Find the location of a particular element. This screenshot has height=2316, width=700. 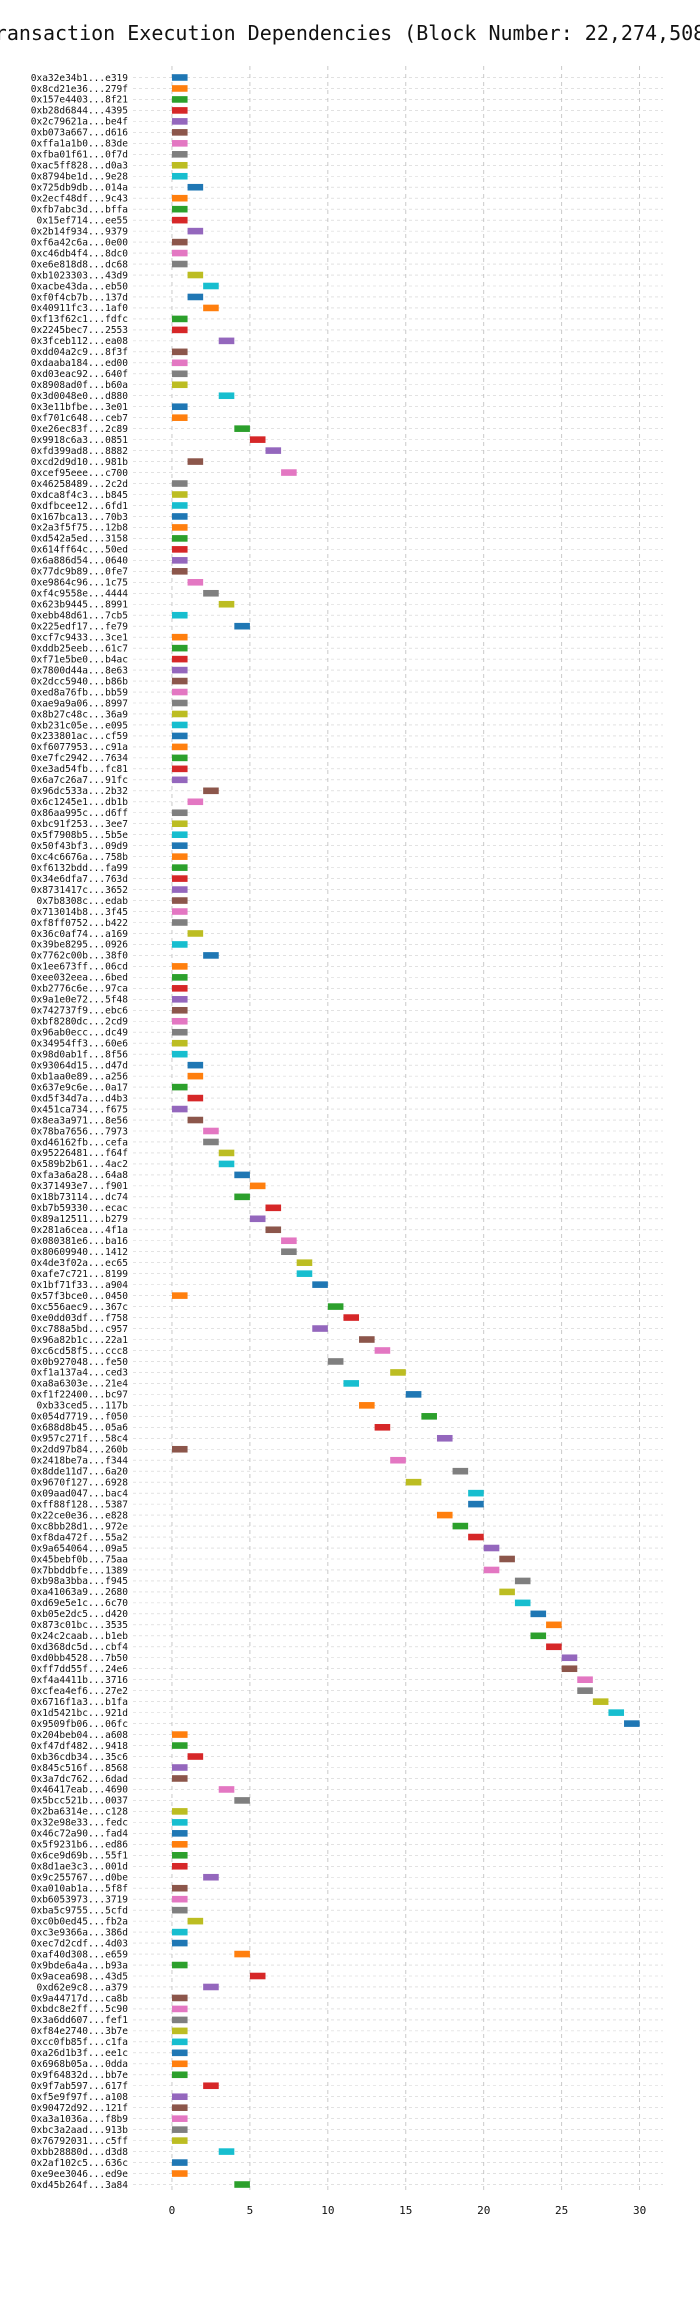

y-tick-label: 0x9a44717d...ca8b is located at coordinates (80, 1998).